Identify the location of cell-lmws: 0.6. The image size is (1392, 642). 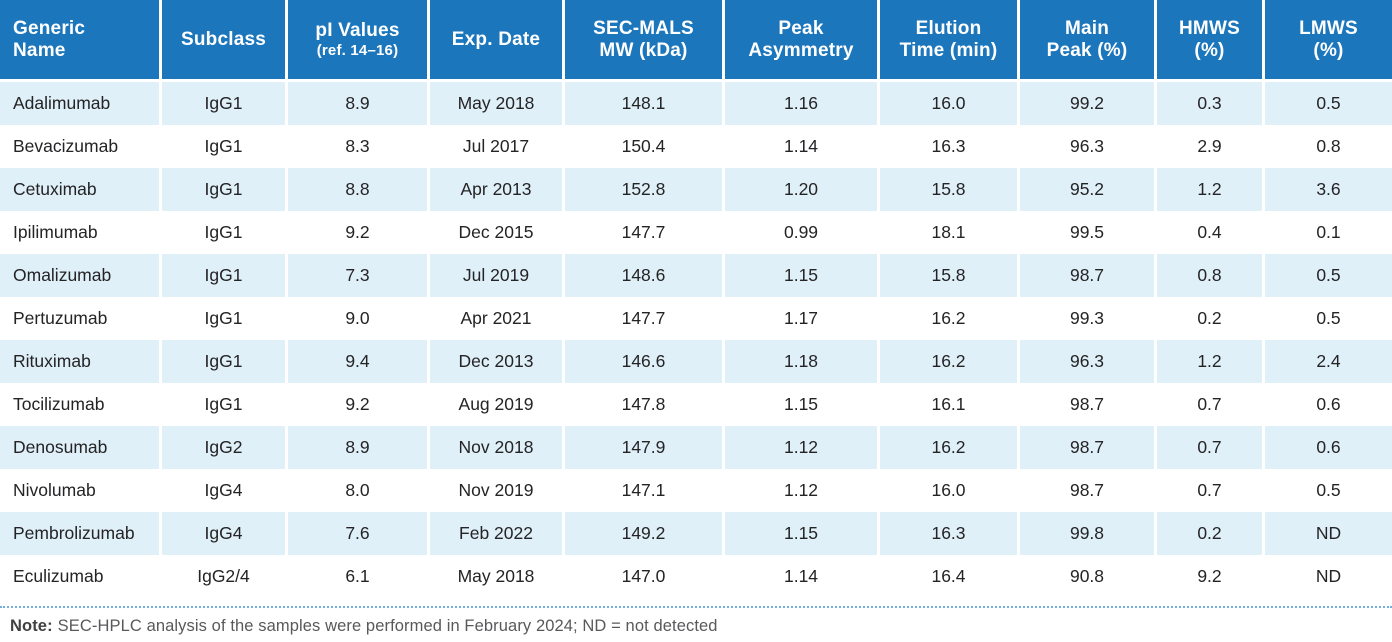
(1328, 404).